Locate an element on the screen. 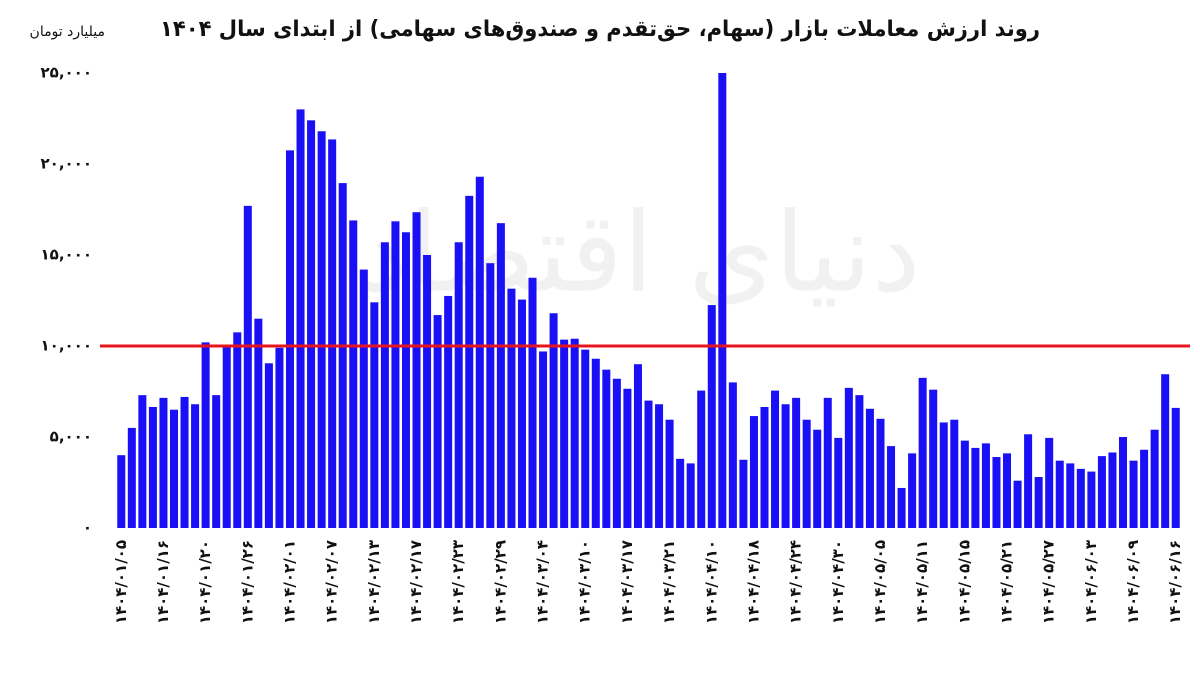 This screenshot has width=1200, height=674. watermark: دنیای اقتصاد is located at coordinates (640, 252).